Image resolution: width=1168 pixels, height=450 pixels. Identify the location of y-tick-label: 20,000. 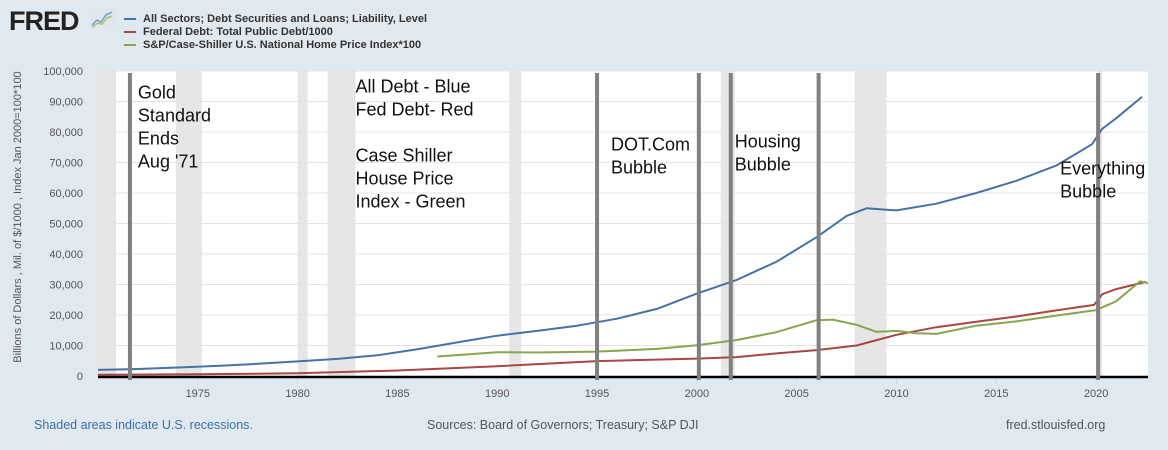
(66, 316).